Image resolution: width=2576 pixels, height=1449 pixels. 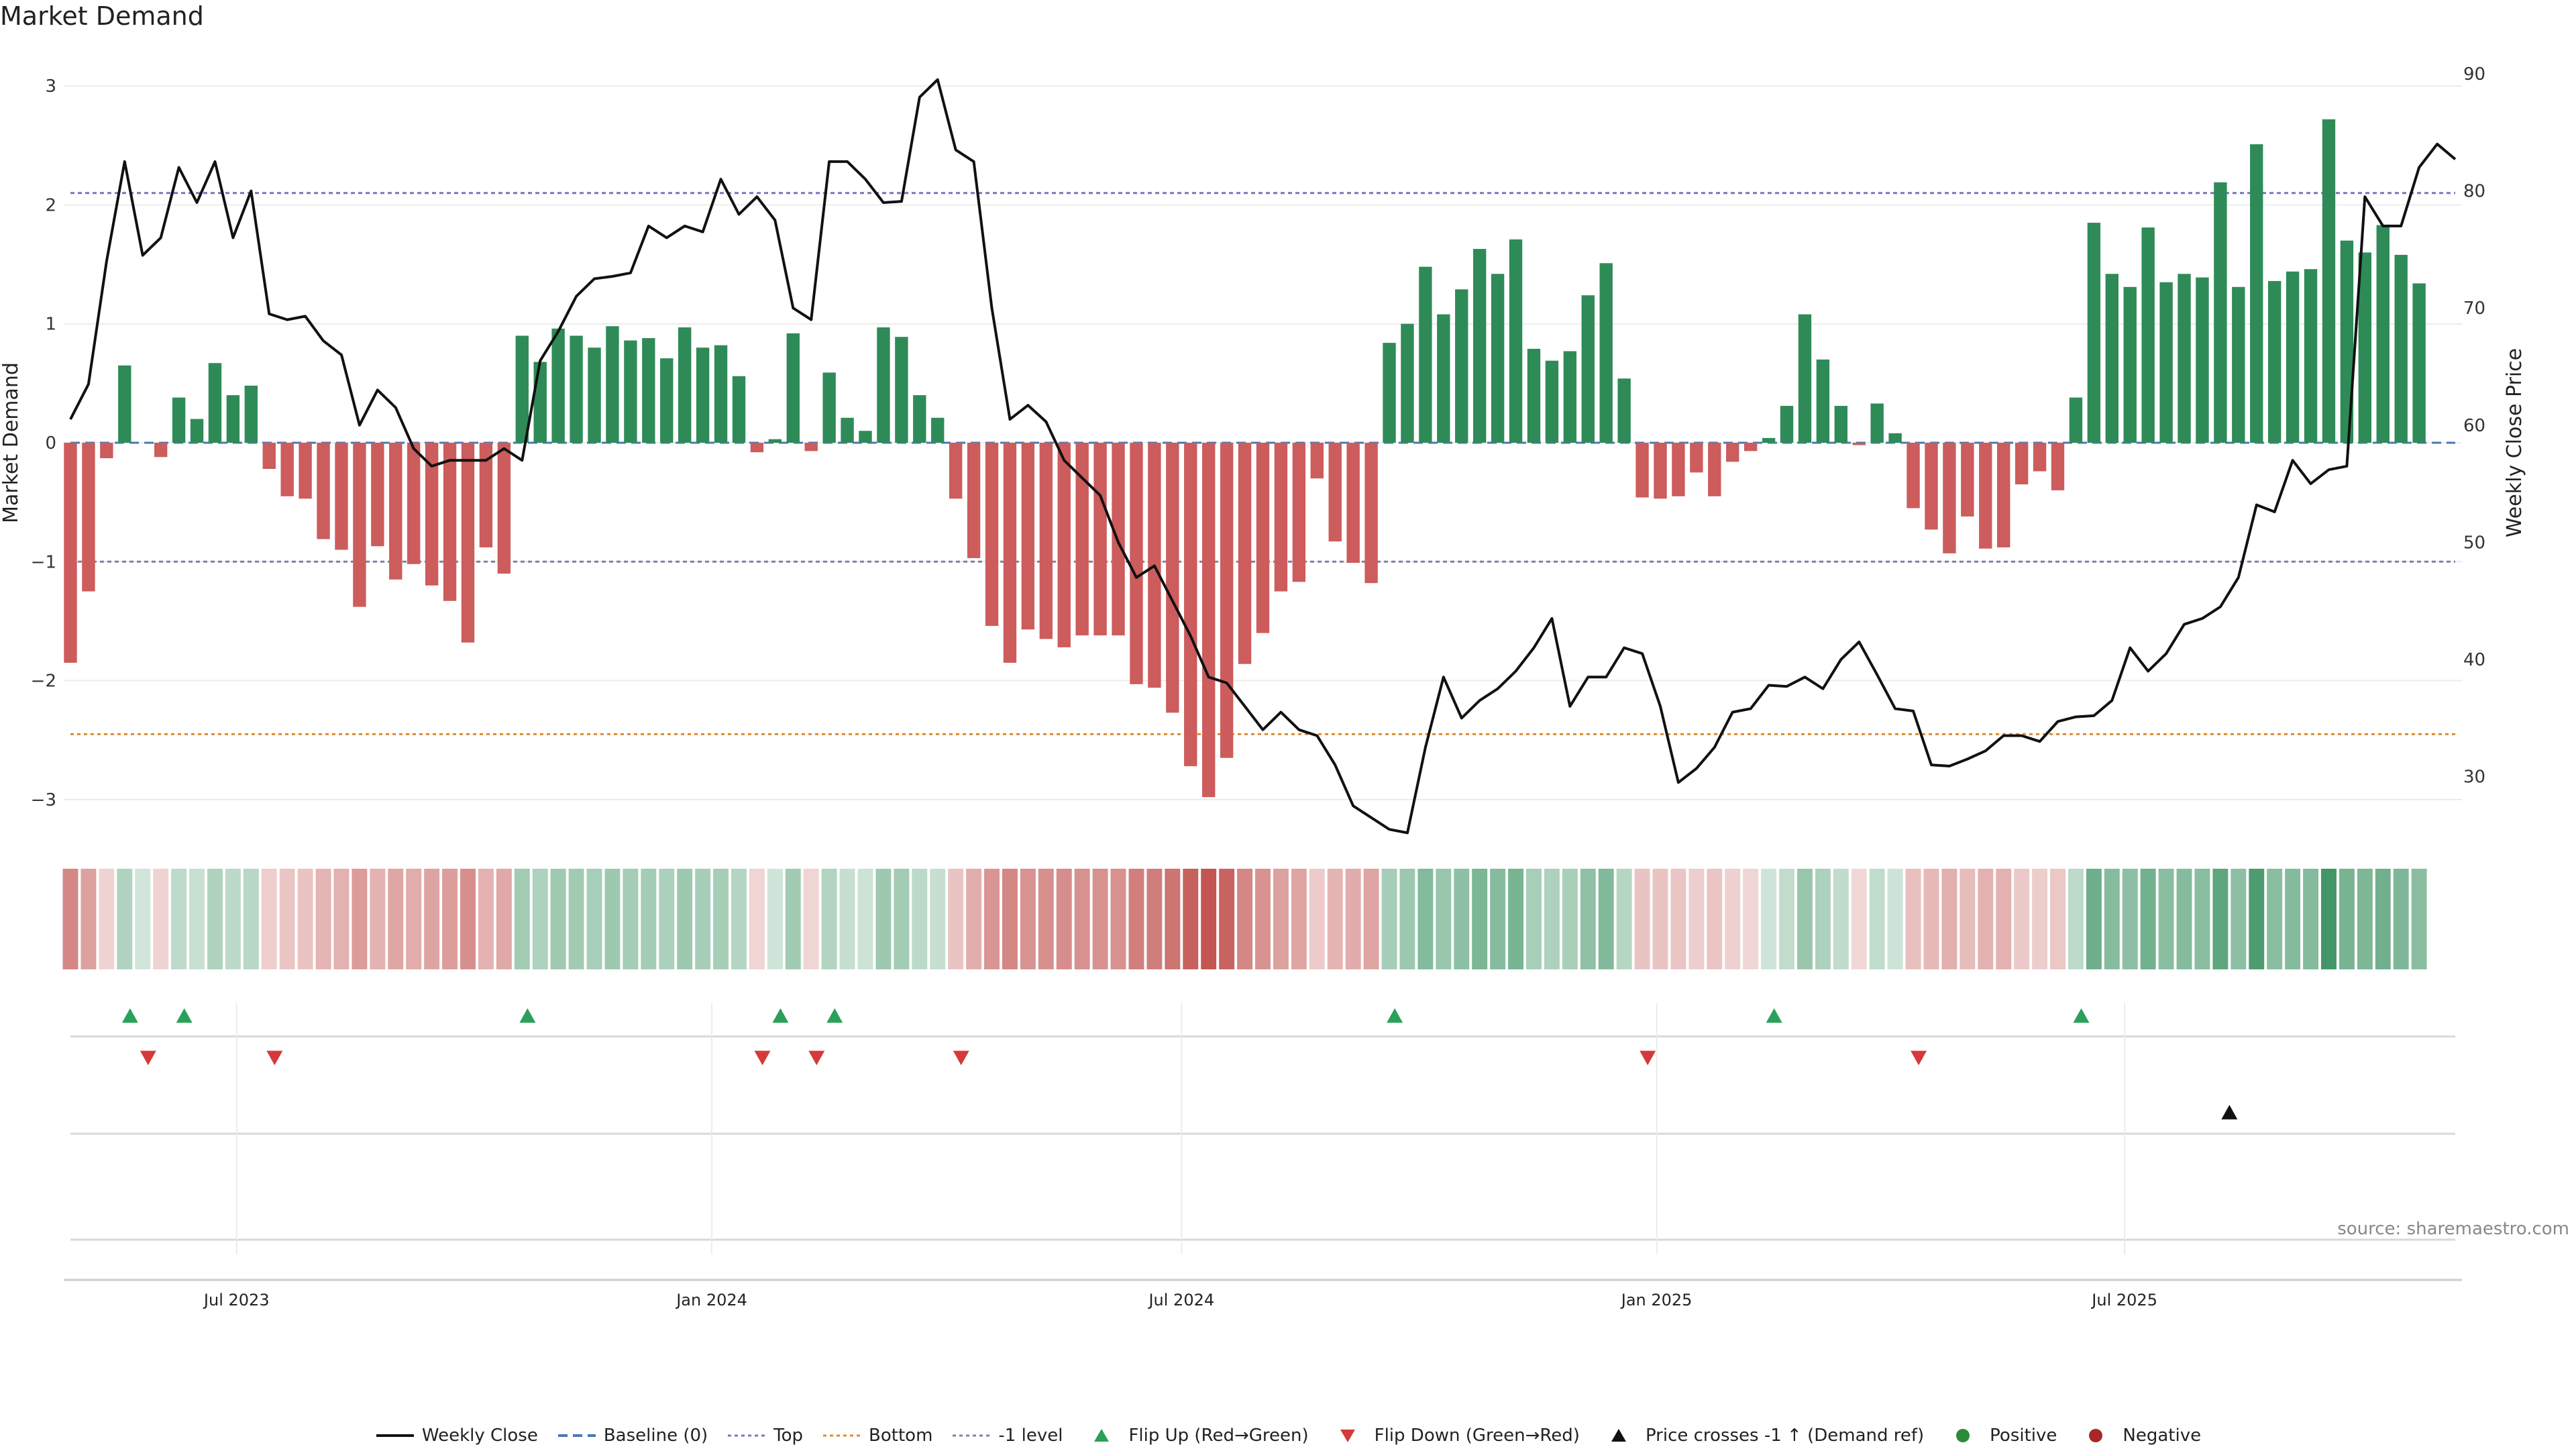 I want to click on flip-down-marker, so click(x=816, y=1058).